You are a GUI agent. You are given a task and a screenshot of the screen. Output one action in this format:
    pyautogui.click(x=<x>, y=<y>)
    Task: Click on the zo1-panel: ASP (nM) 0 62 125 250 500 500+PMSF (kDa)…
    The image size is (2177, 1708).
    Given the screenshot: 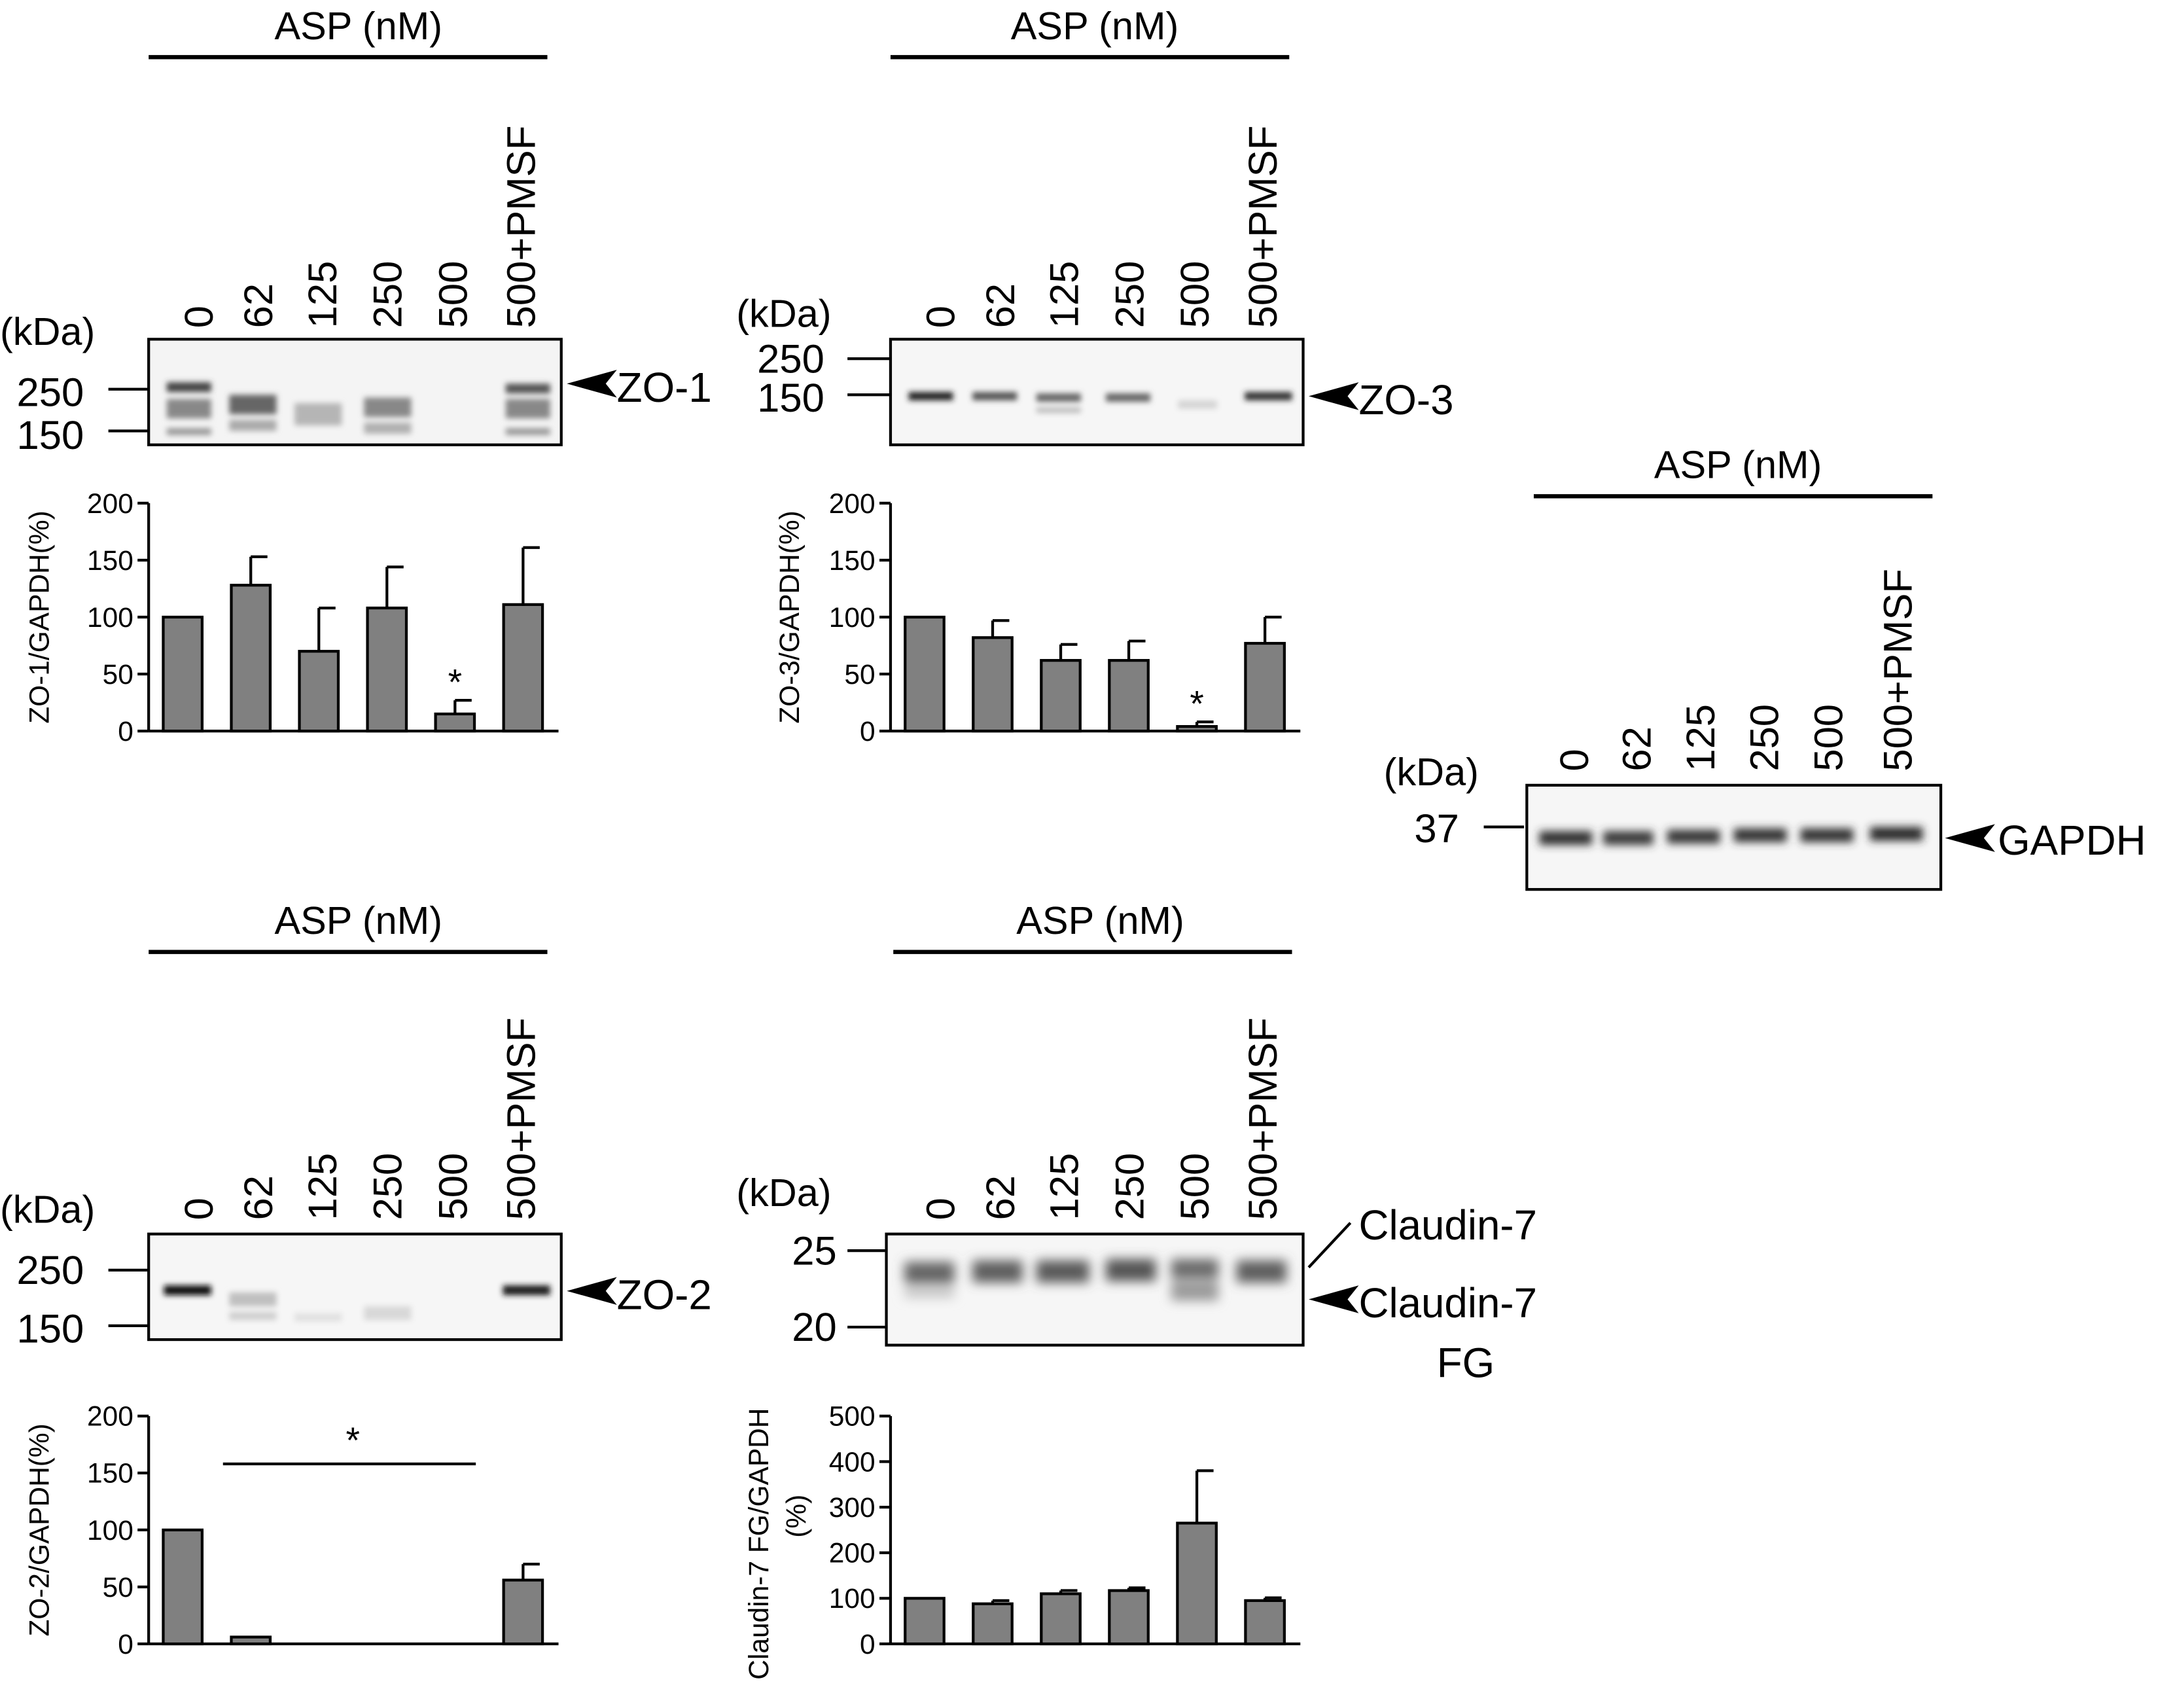 What is the action you would take?
    pyautogui.click(x=356, y=375)
    